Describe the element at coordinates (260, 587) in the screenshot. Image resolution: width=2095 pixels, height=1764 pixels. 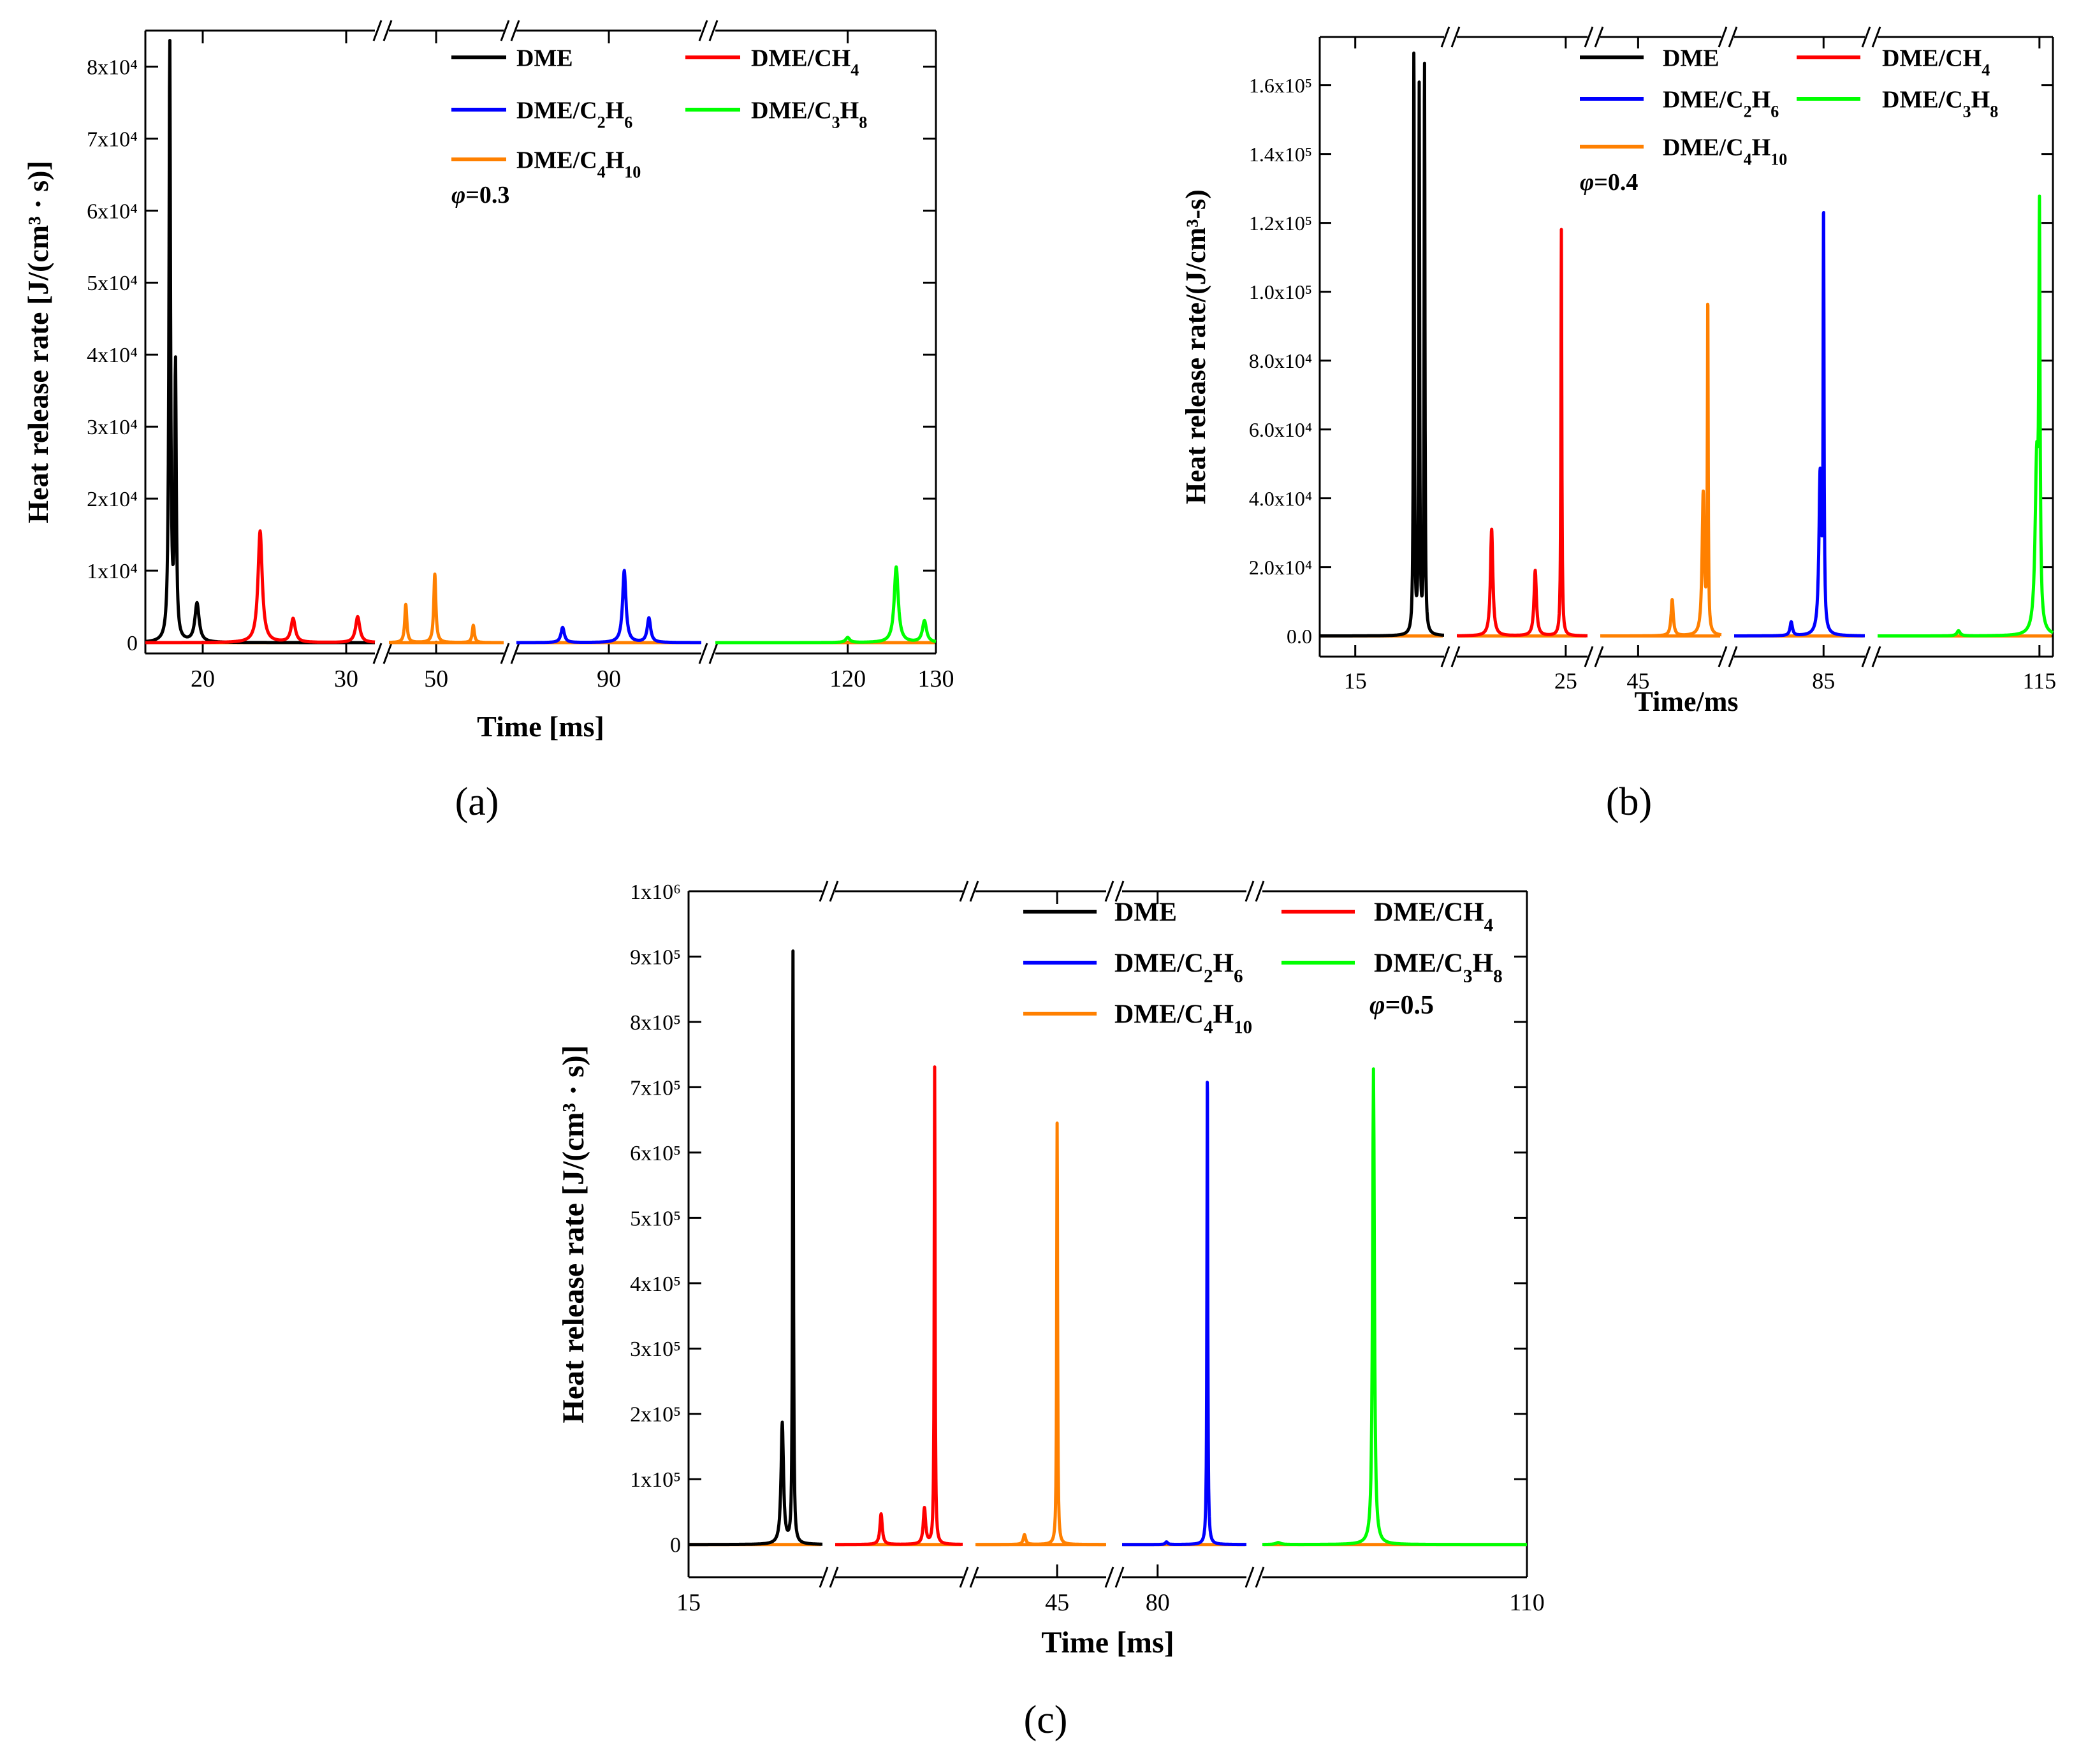
I see `series-line-dme-ch4` at that location.